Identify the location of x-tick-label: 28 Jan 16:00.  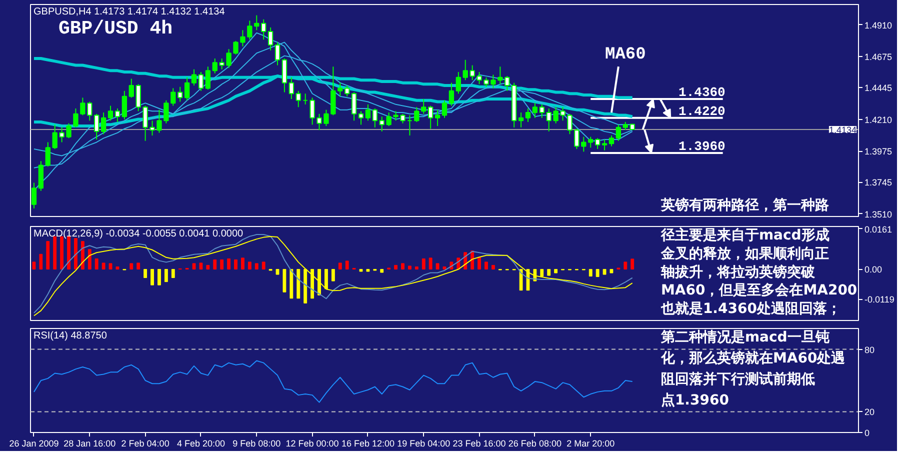
(90, 443).